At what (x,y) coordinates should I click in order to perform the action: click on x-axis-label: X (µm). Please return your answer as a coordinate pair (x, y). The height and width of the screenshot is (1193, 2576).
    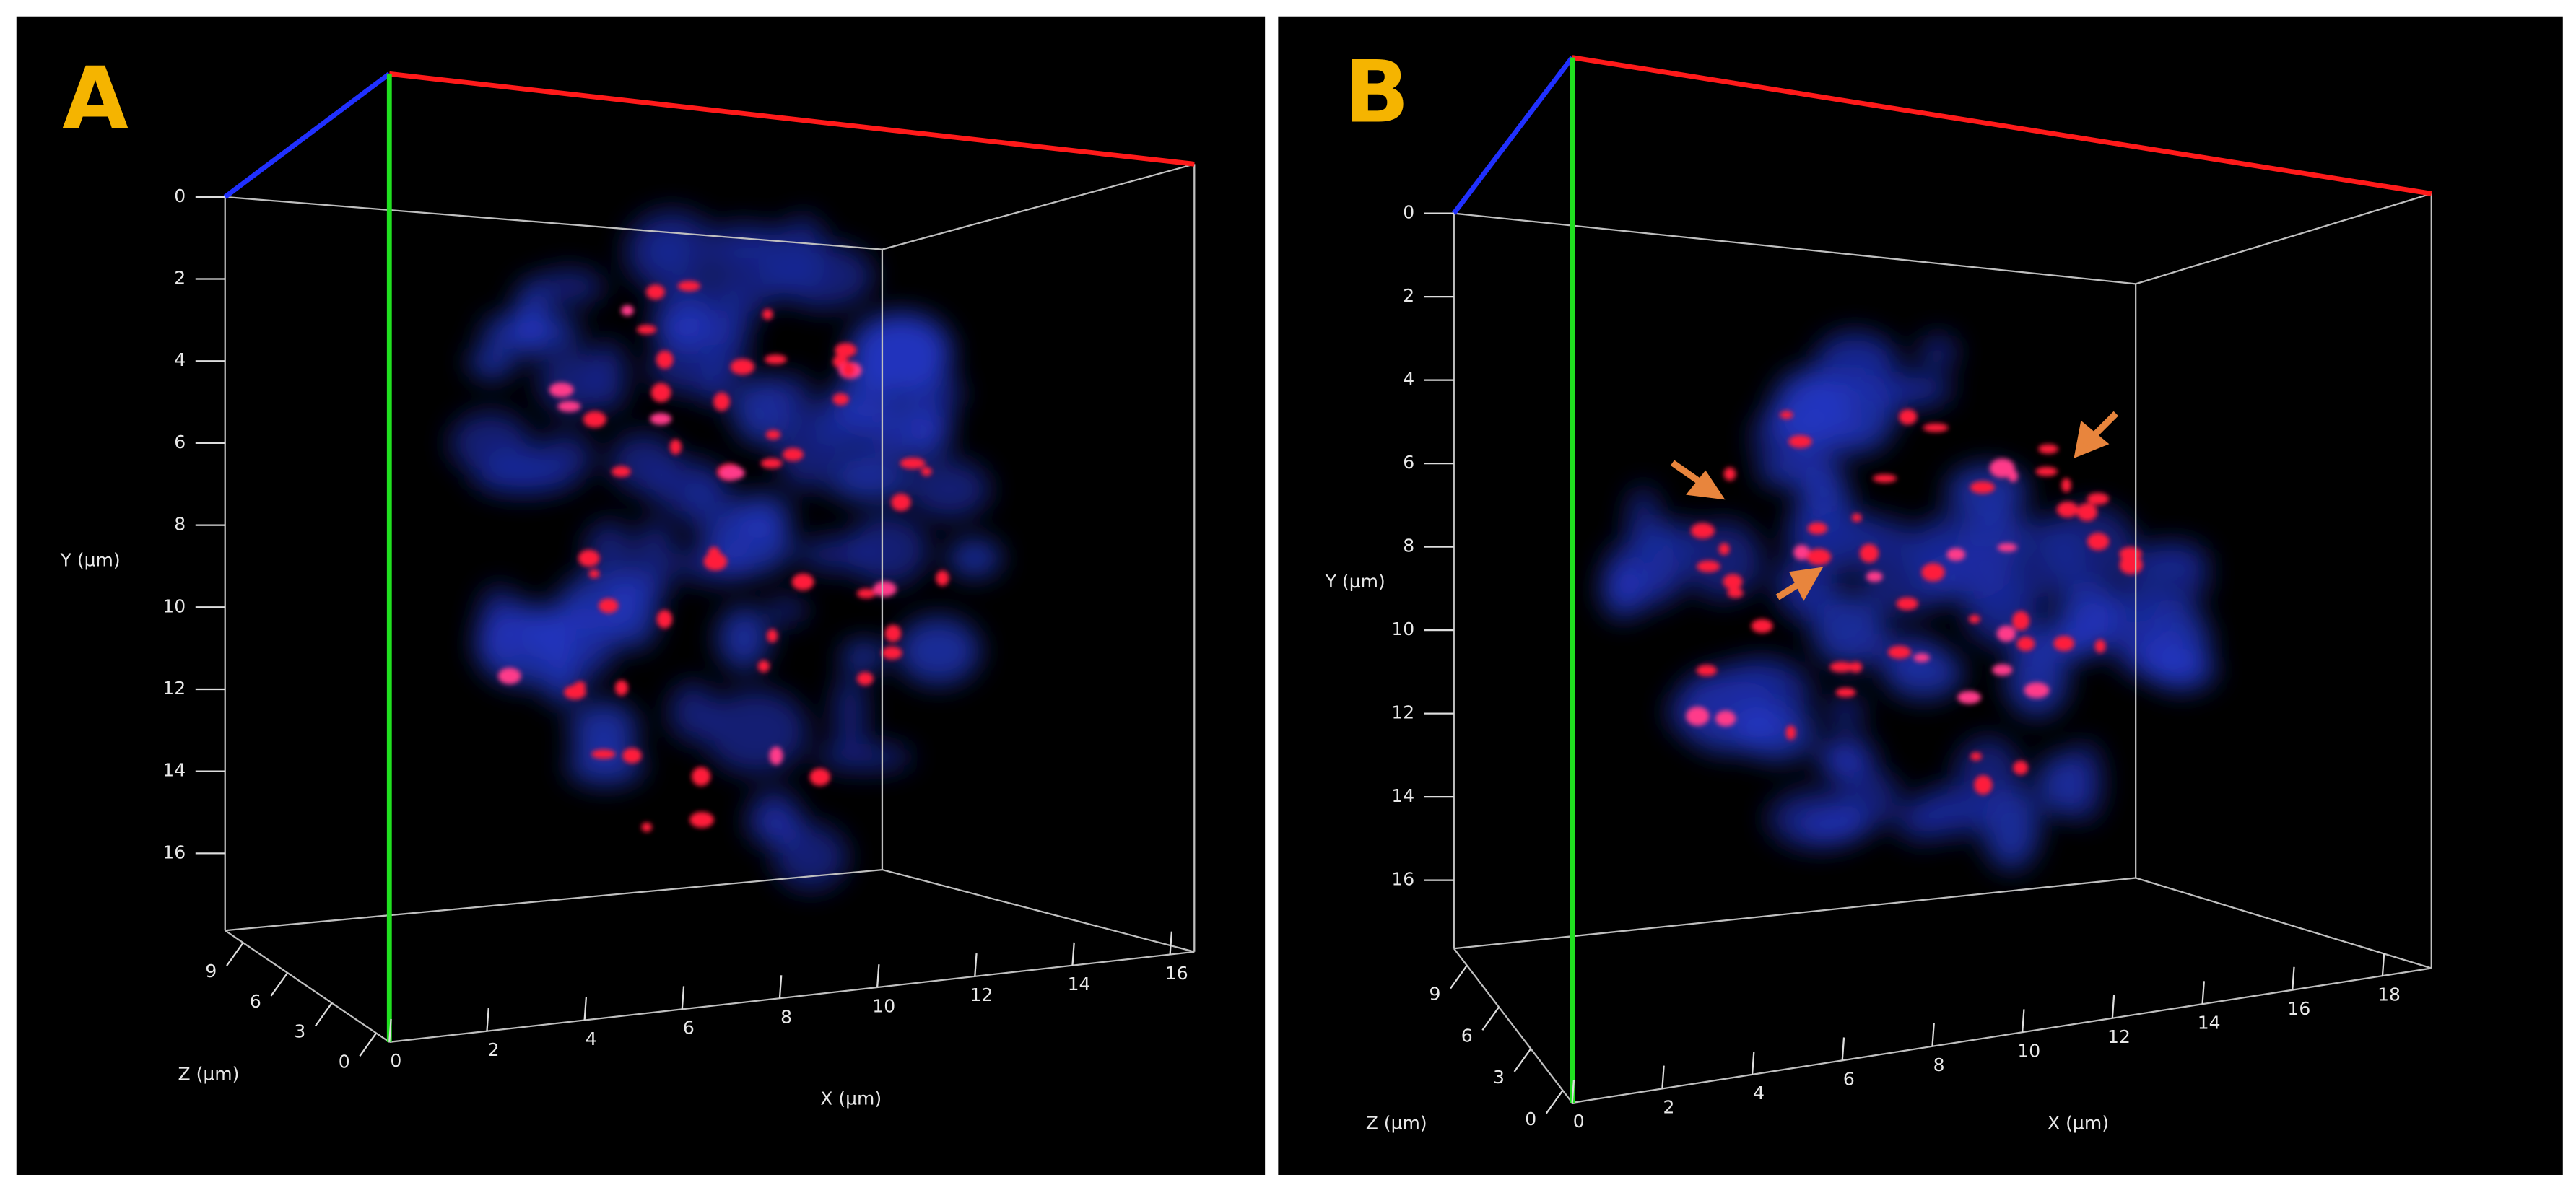
    Looking at the image, I should click on (851, 1098).